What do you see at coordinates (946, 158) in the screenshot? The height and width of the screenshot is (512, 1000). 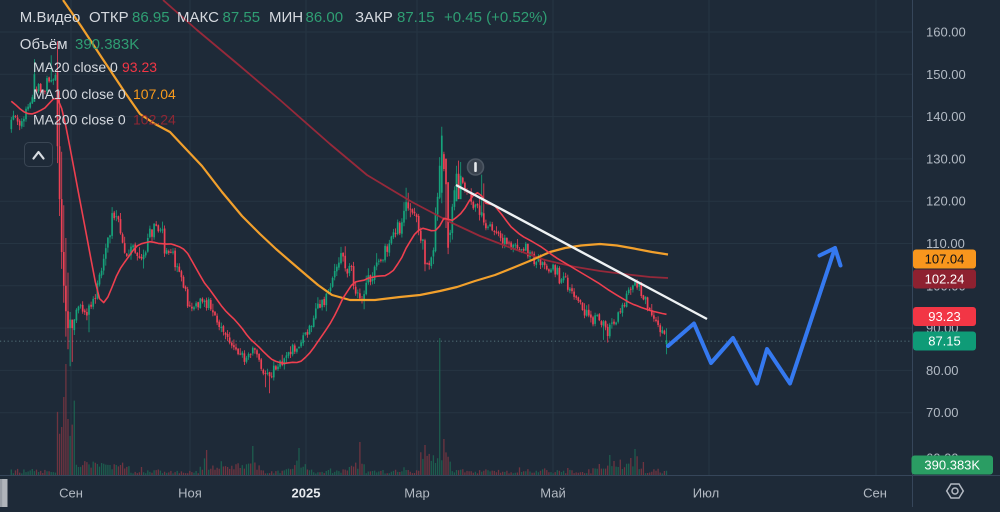 I see `svg-text: 130.00` at bounding box center [946, 158].